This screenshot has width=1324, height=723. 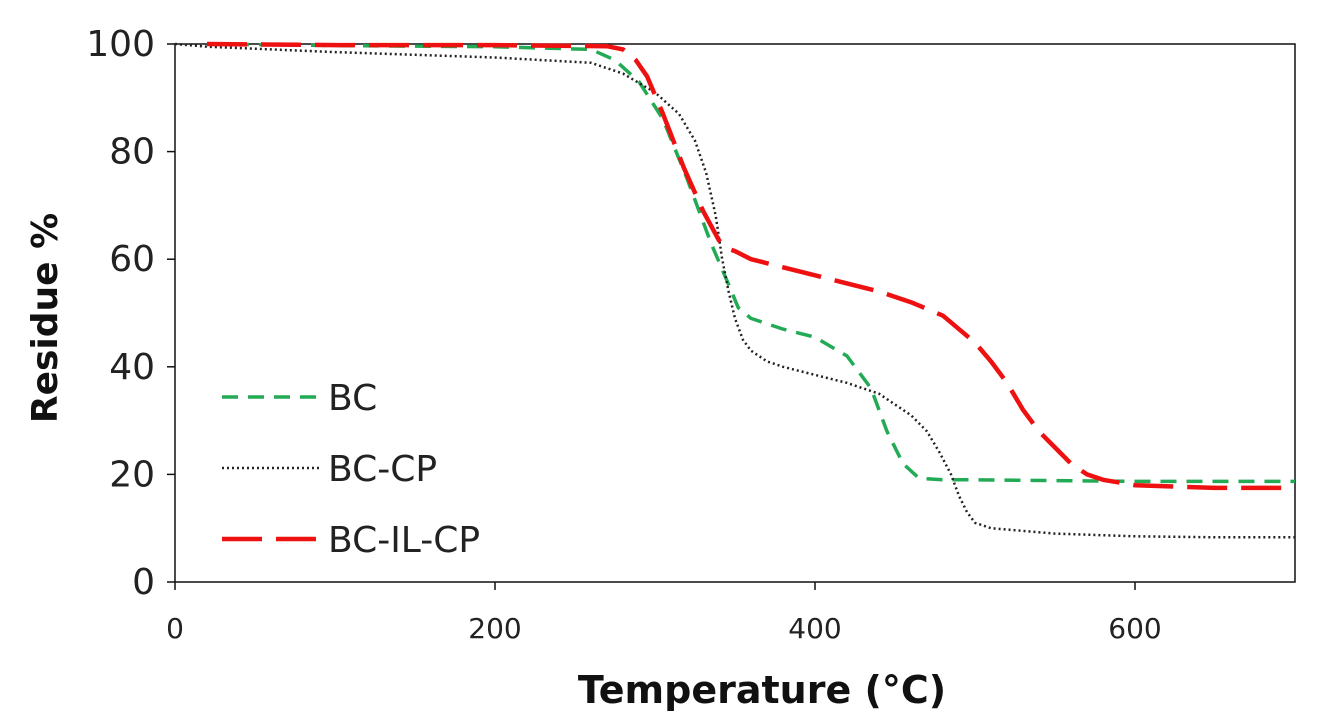 What do you see at coordinates (132, 367) in the screenshot?
I see `y-tick-label: 40` at bounding box center [132, 367].